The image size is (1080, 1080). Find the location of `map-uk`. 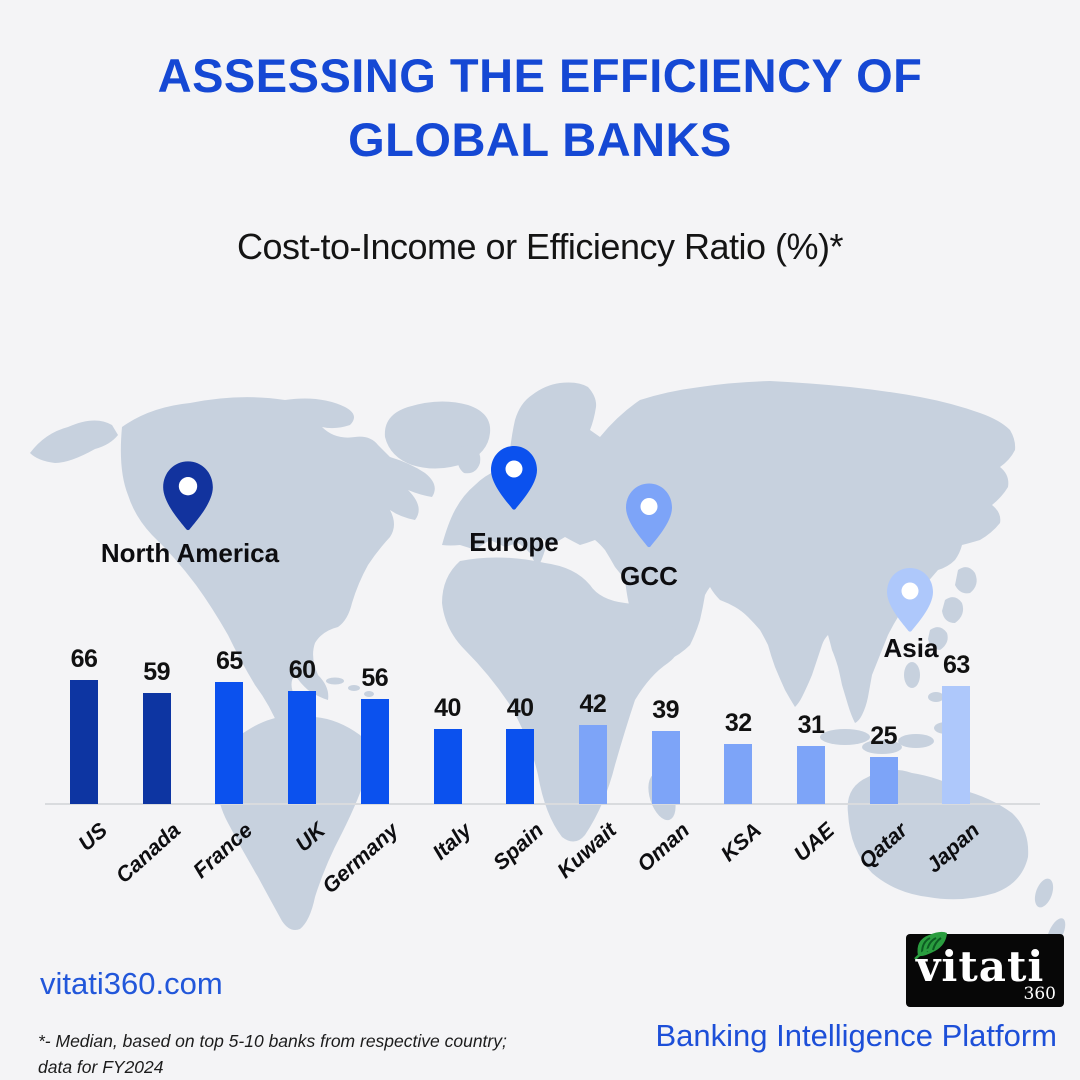

map-uk is located at coordinates (462, 436).